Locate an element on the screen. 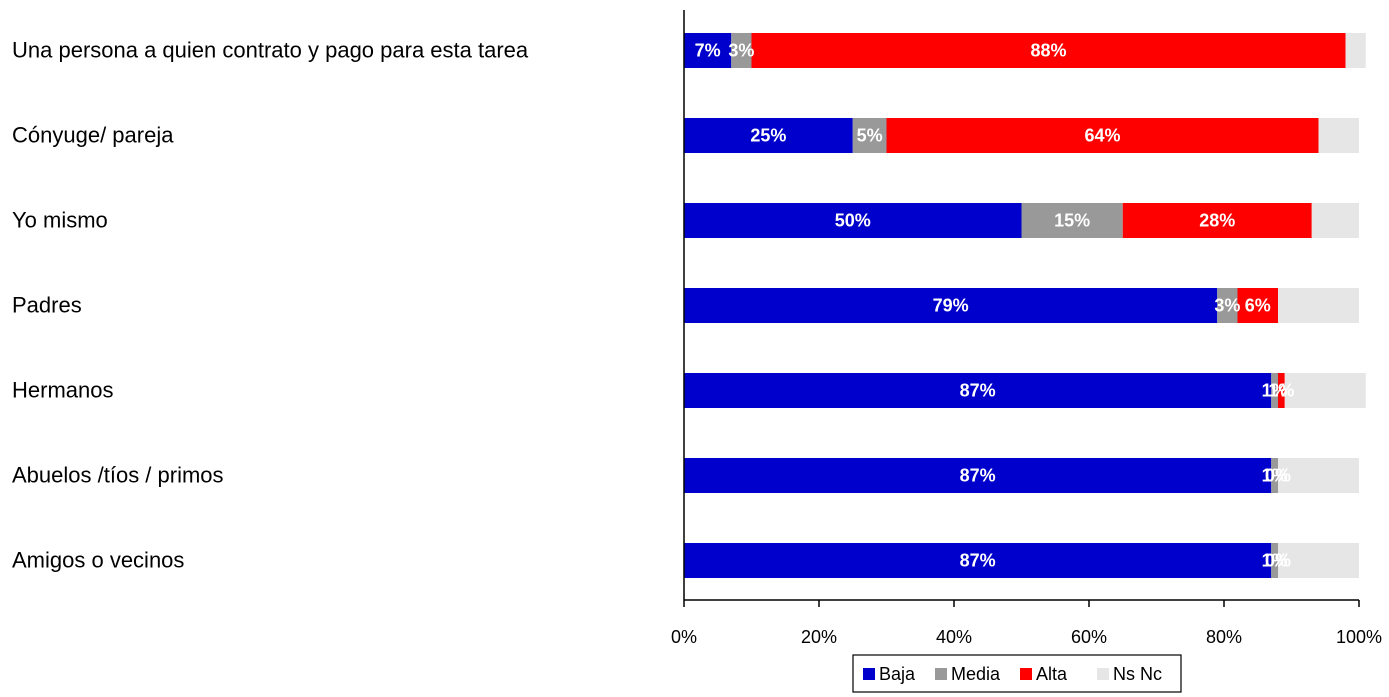 The width and height of the screenshot is (1389, 697). data-label: 25% is located at coordinates (768, 136).